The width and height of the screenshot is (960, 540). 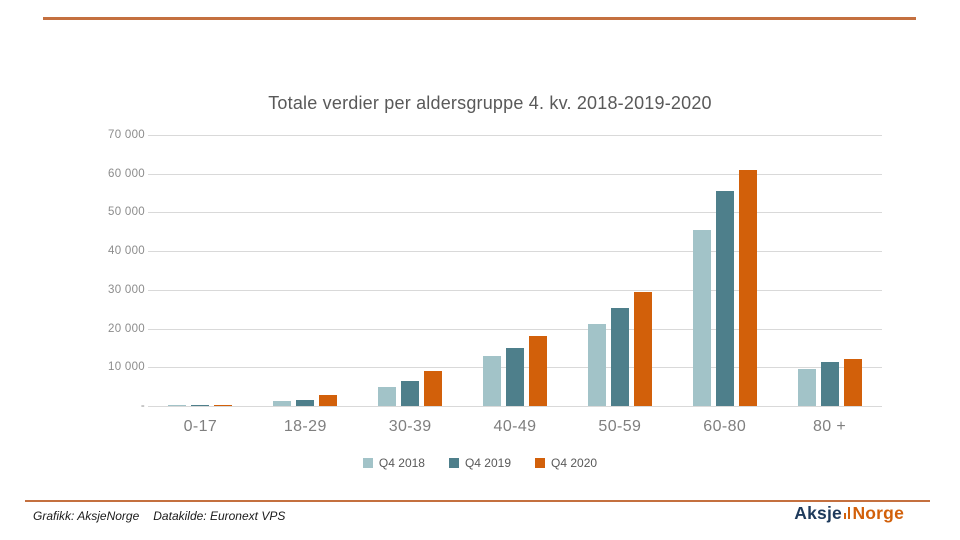 I want to click on legend-label: Q4 2018, so click(x=401, y=463).